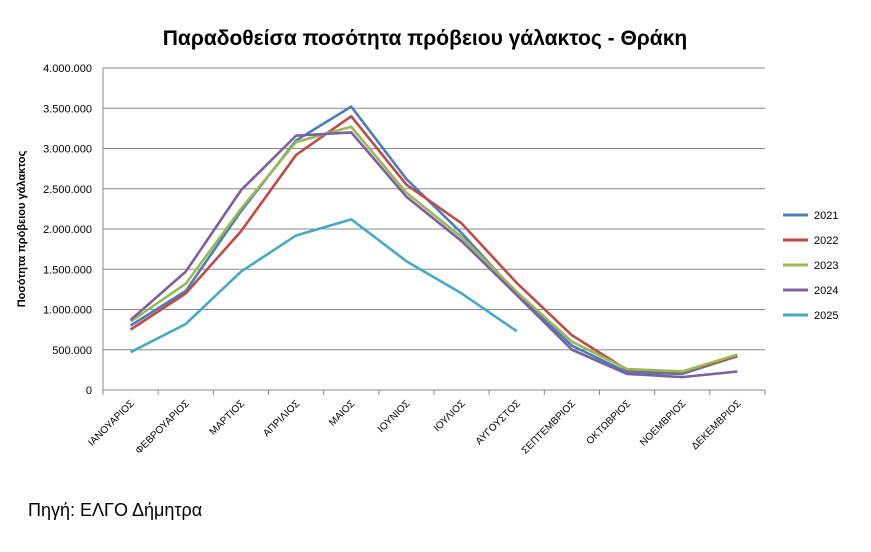 The width and height of the screenshot is (871, 552). What do you see at coordinates (826, 266) in the screenshot?
I see `legend-label: 2023` at bounding box center [826, 266].